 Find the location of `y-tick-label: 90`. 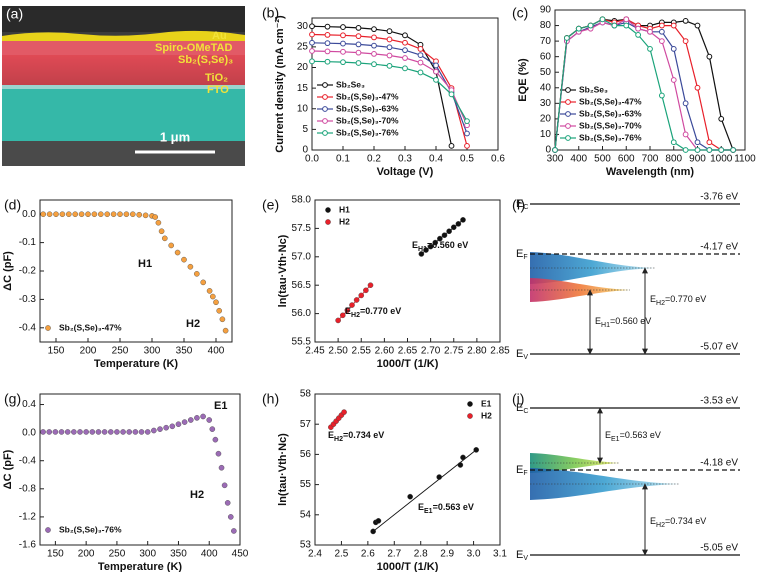

y-tick-label: 90 is located at coordinates (546, 10).